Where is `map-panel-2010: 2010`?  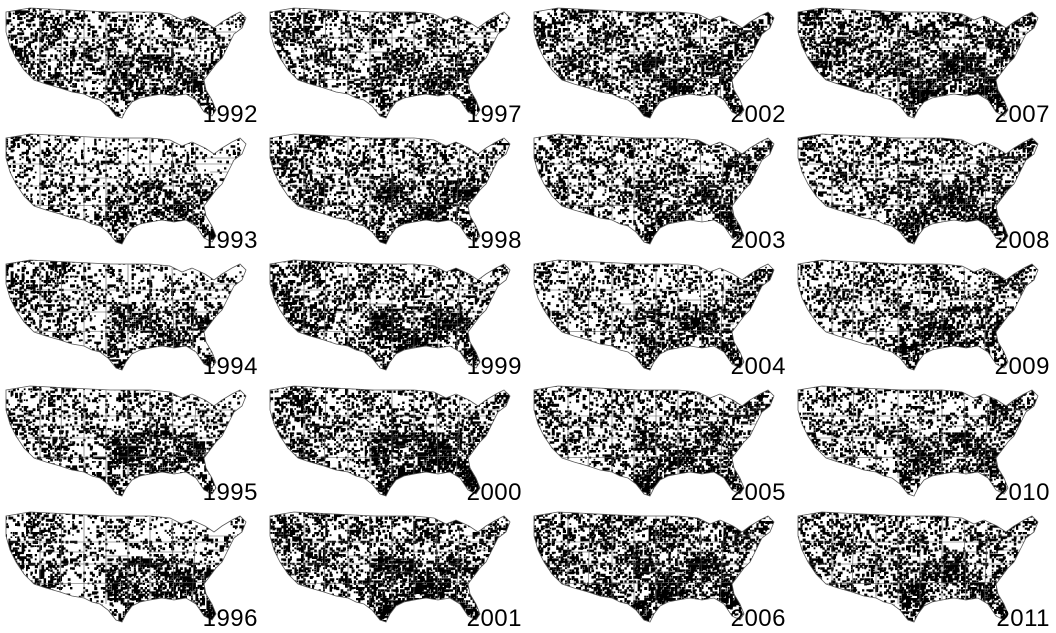
map-panel-2010: 2010 is located at coordinates (924, 443).